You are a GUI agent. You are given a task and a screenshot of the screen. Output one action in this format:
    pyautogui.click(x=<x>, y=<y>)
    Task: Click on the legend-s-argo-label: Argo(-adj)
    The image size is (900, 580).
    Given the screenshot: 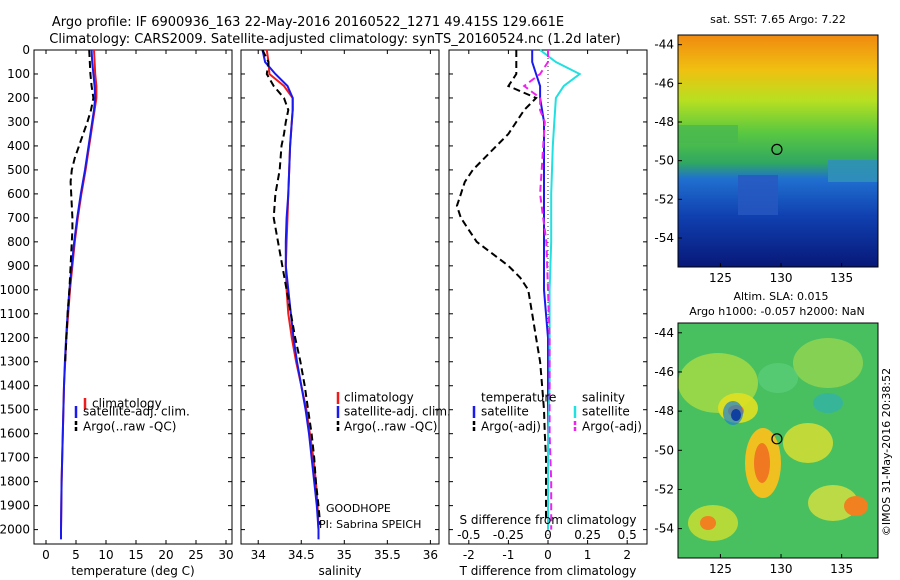 What is the action you would take?
    pyautogui.click(x=612, y=427)
    